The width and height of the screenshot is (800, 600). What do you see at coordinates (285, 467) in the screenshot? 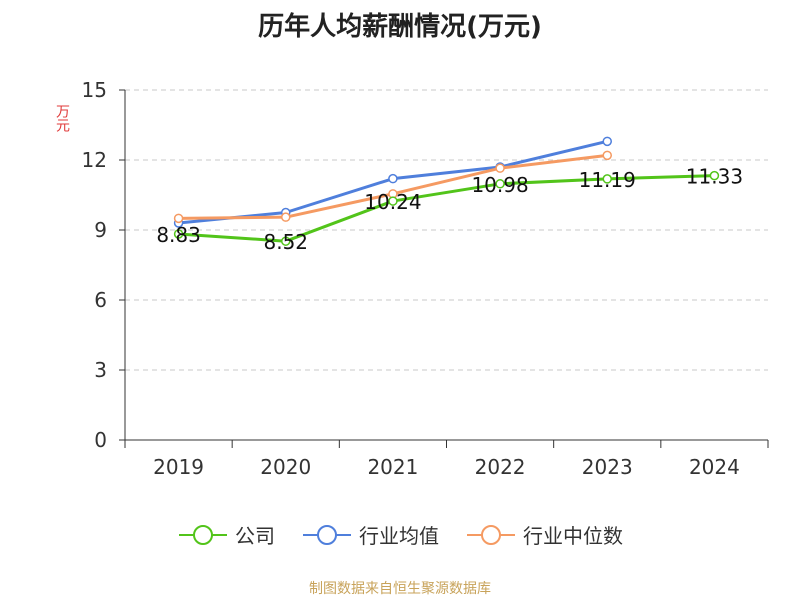
I see `x-tick-label: 2020` at bounding box center [285, 467].